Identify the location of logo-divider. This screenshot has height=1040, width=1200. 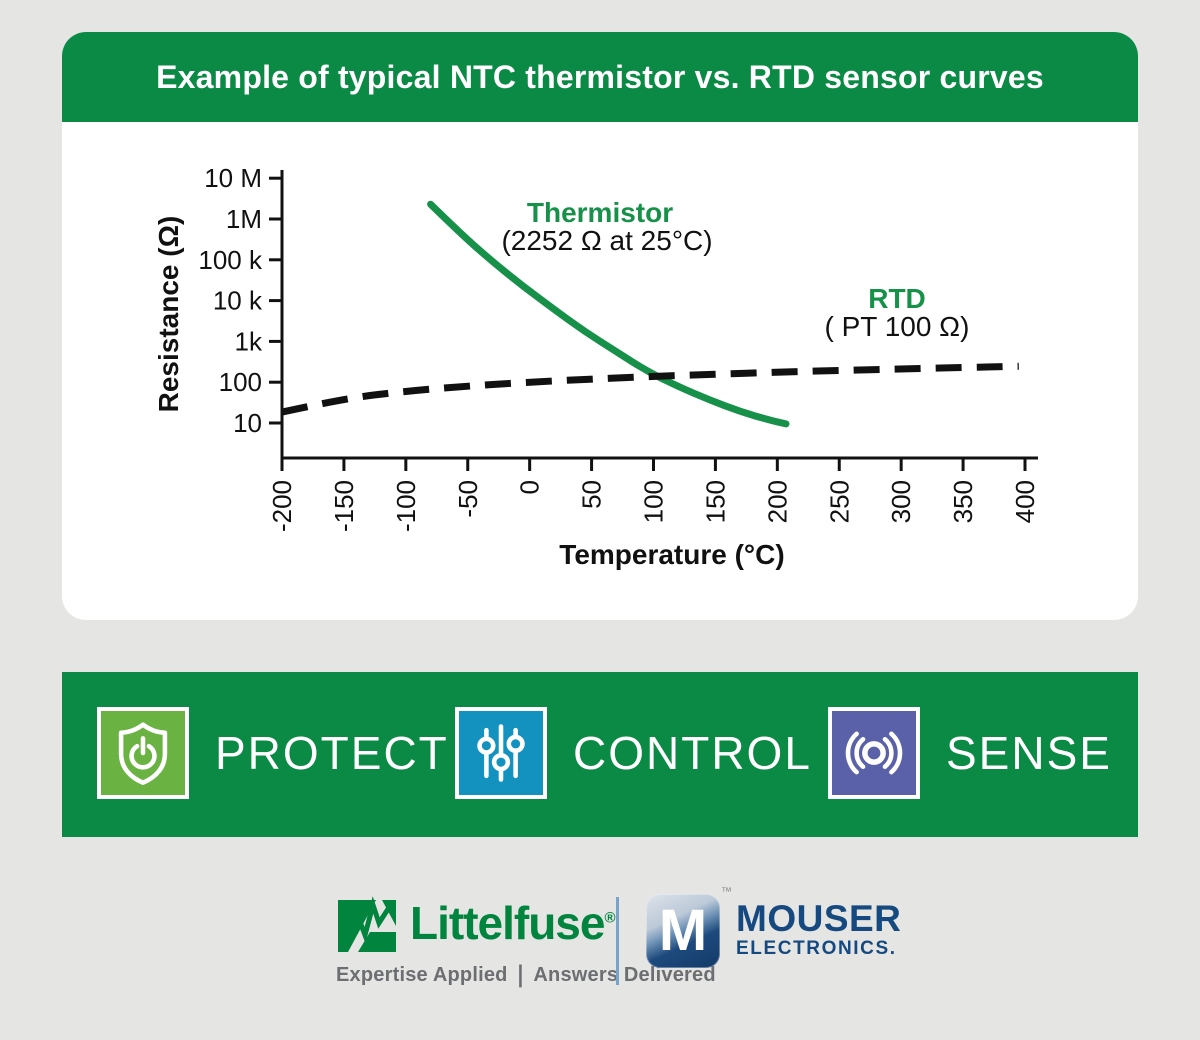
(617, 941).